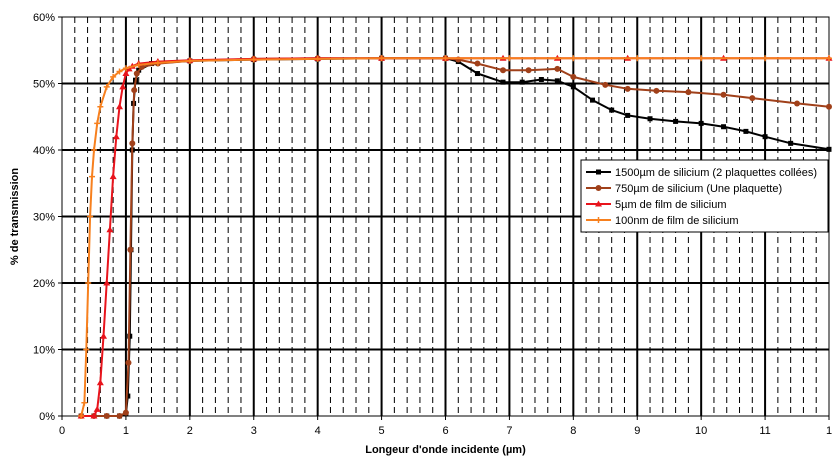 This screenshot has height=459, width=833. What do you see at coordinates (190, 431) in the screenshot?
I see `x-tick-label: 2` at bounding box center [190, 431].